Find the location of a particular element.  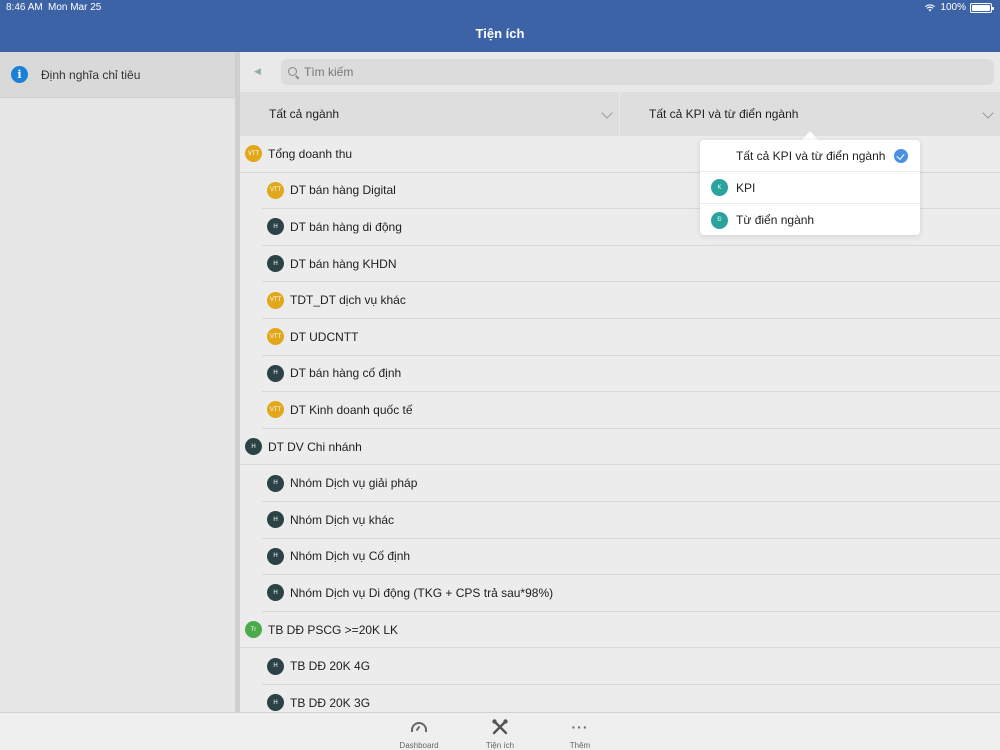

list-item-label: DT Kinh doanh quốc tế is located at coordinates (351, 409).